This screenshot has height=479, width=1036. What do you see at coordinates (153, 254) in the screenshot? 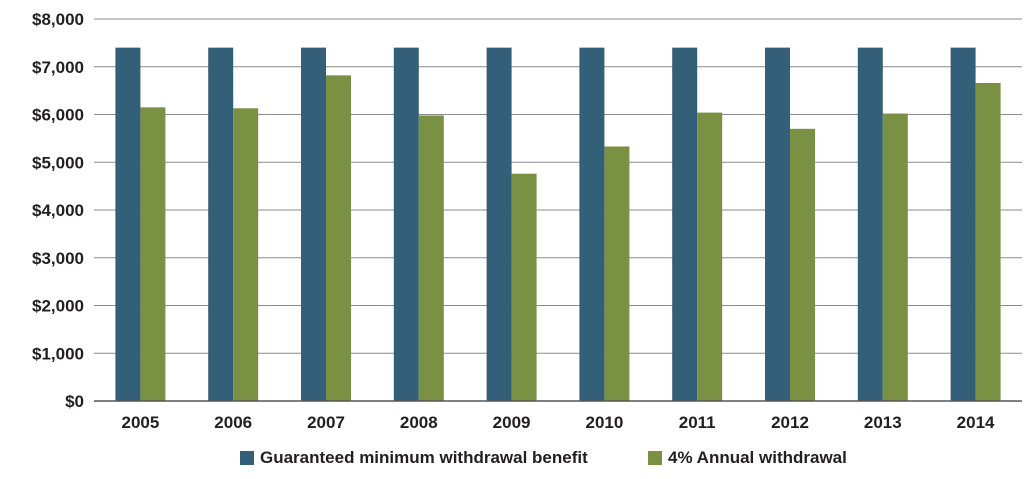
I see `bar-annual-withdrawal-2005` at bounding box center [153, 254].